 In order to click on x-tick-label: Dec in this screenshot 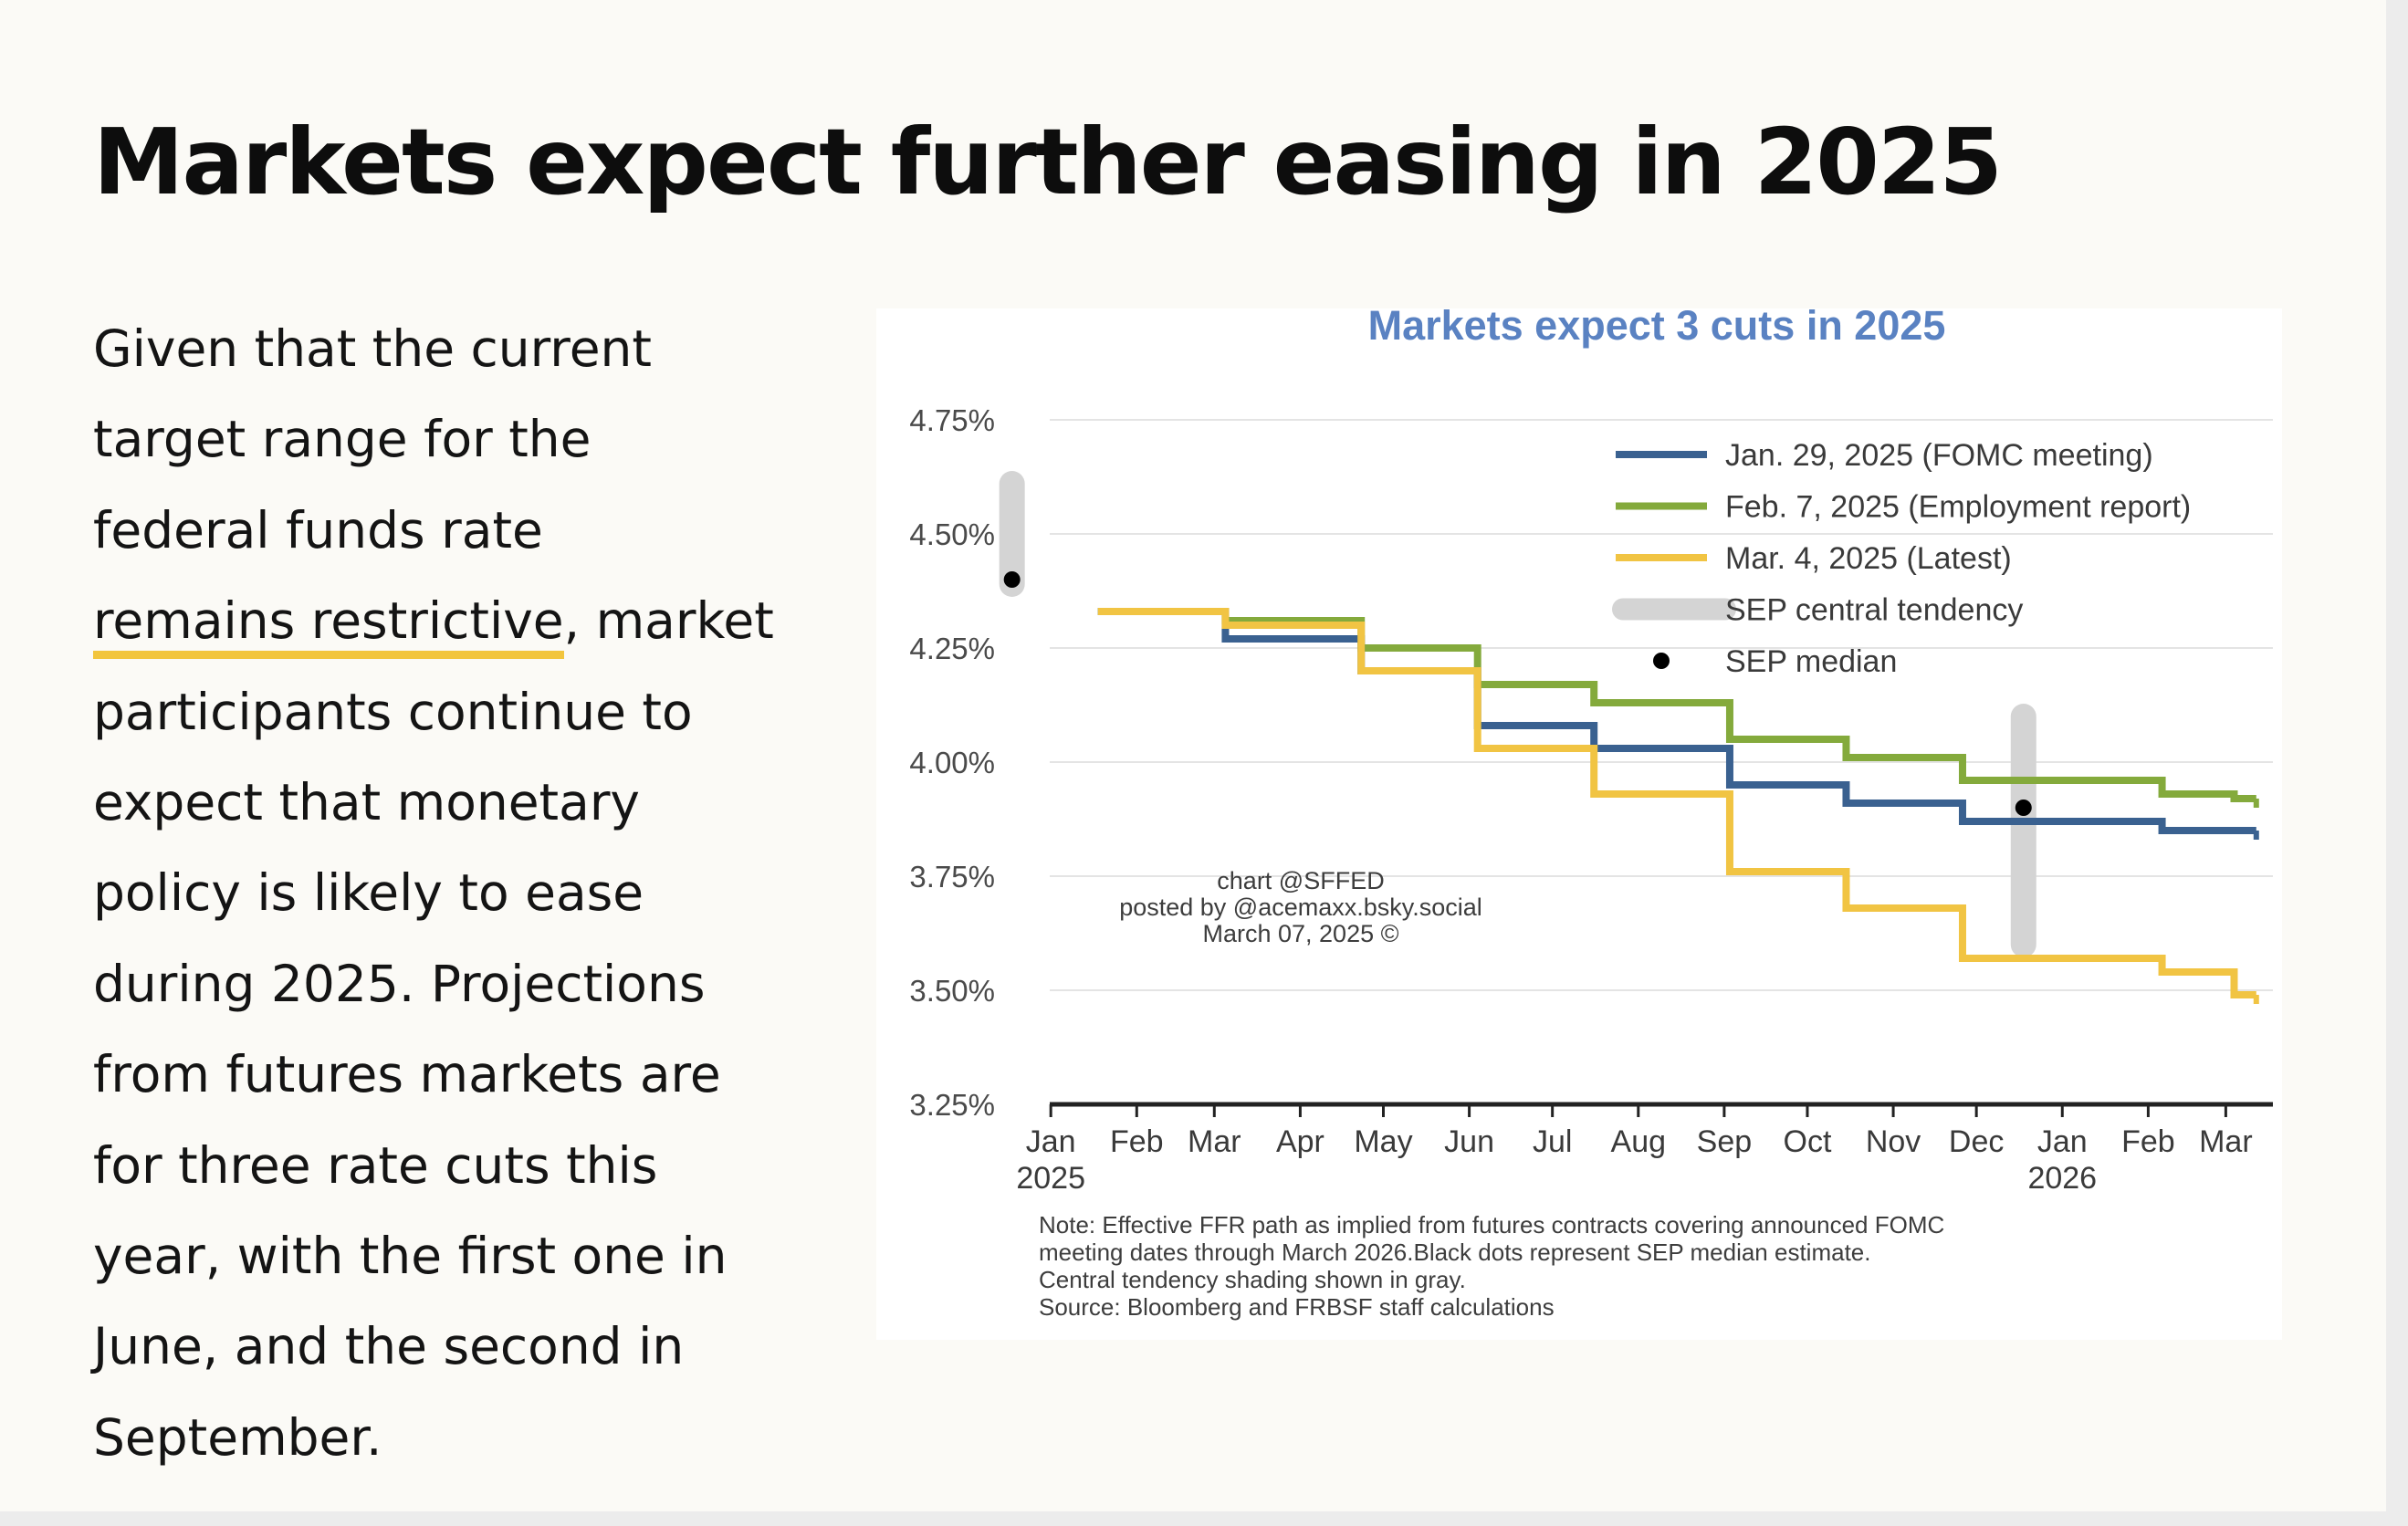, I will do `click(1977, 1141)`.